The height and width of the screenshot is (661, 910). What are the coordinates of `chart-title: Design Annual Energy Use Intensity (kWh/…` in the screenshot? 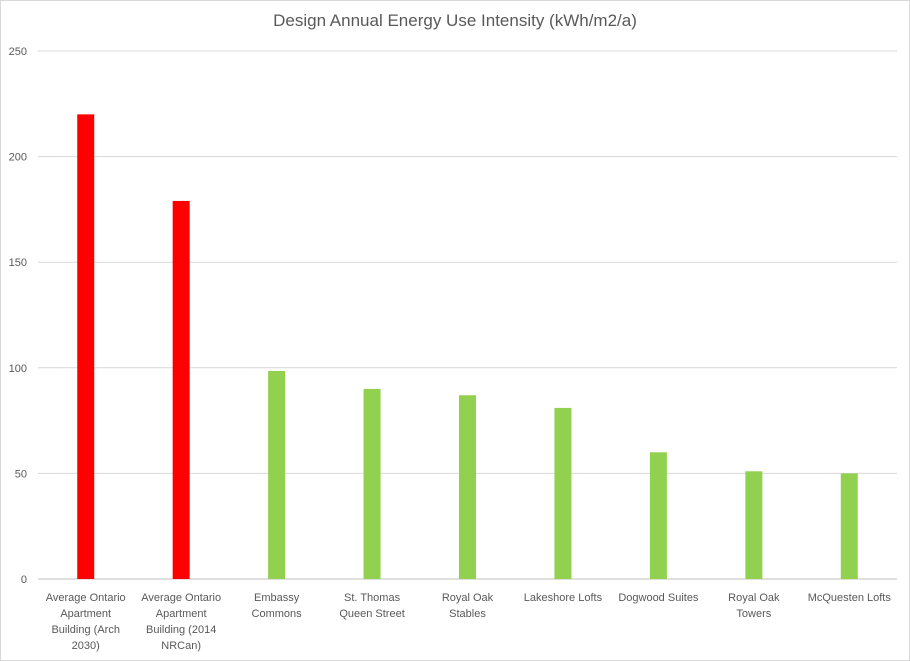 It's located at (455, 20).